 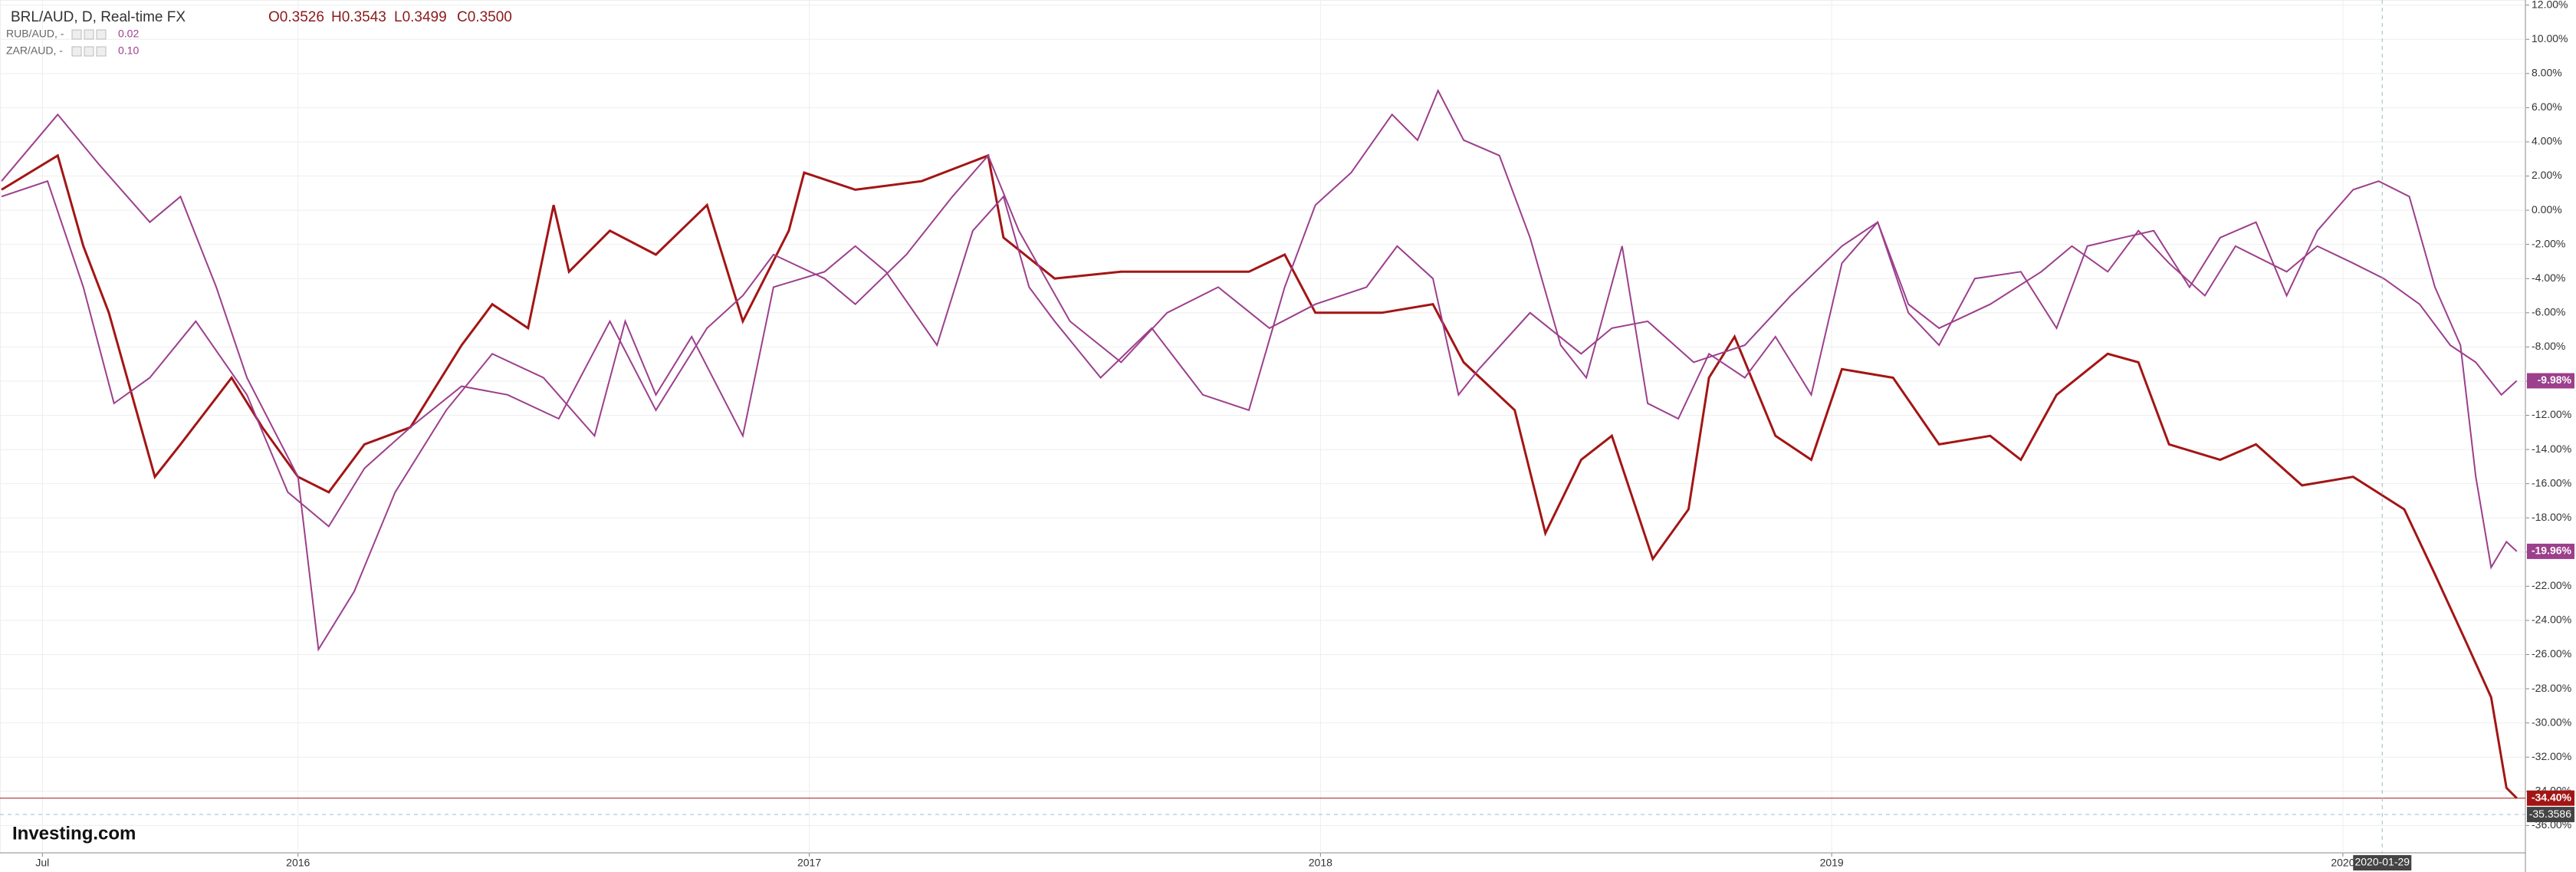 I want to click on y-tick-label: -24.00%, so click(x=2551, y=620).